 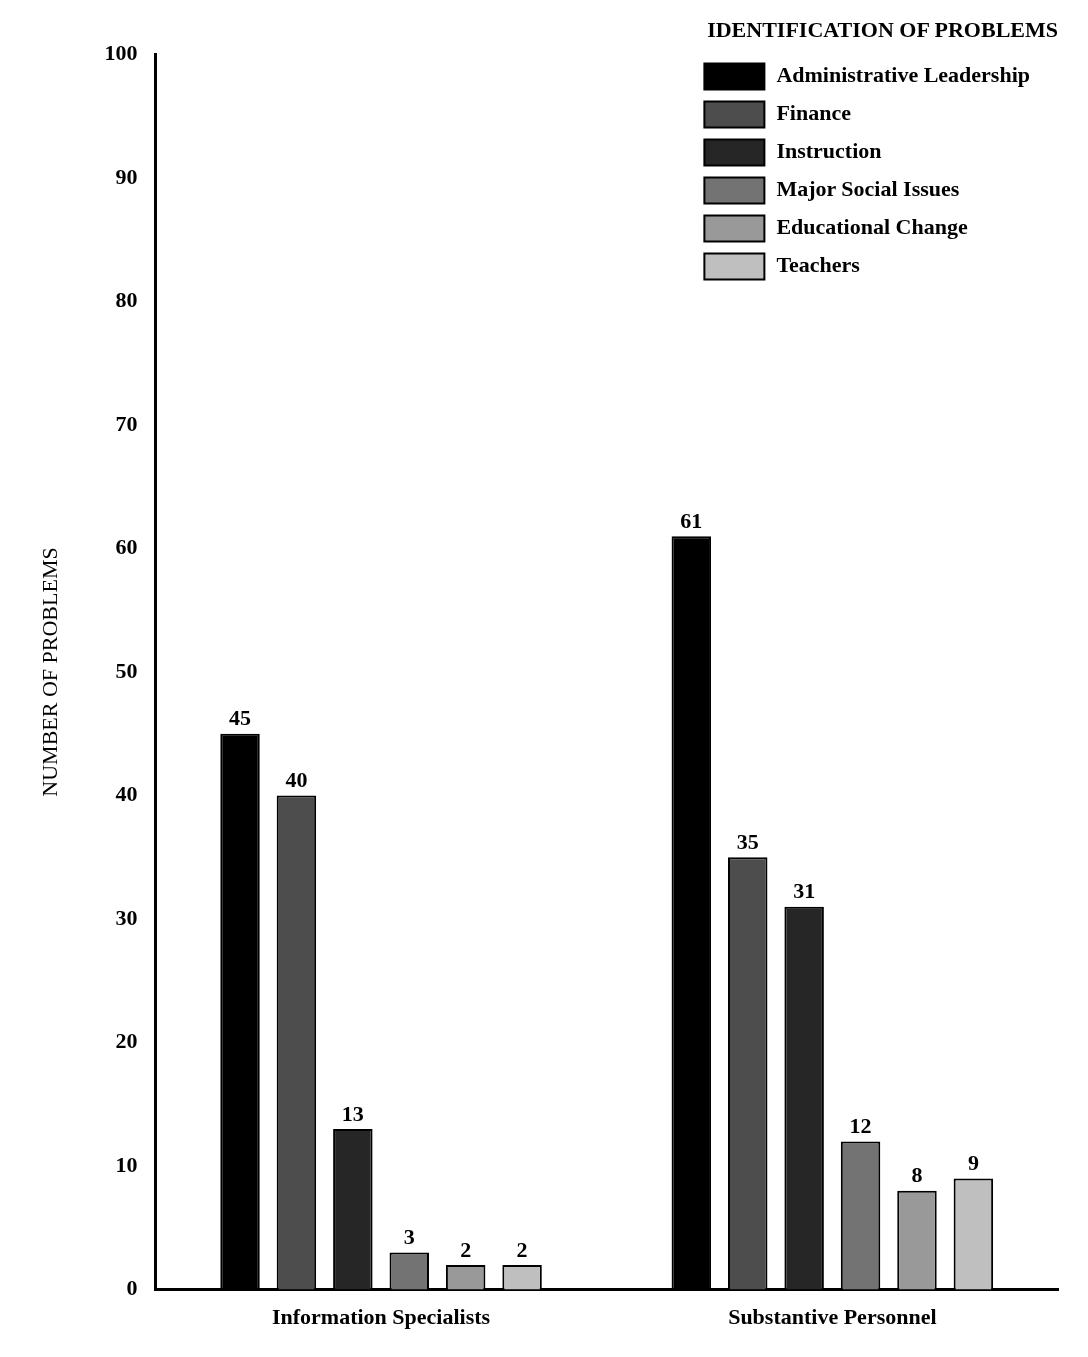 I want to click on y-tick-label: 70, so click(x=126, y=423).